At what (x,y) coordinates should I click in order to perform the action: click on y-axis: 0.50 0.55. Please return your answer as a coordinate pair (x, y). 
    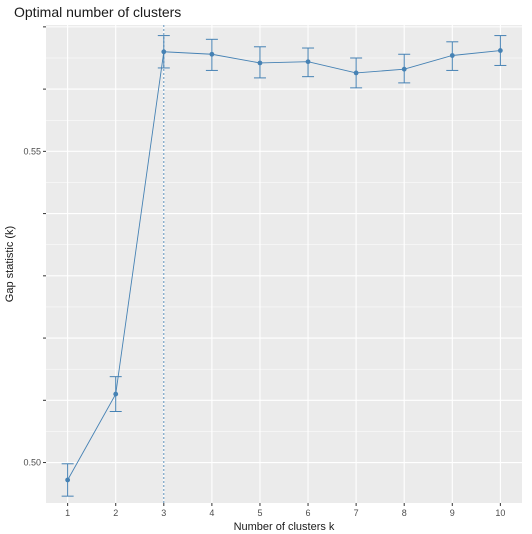
    Looking at the image, I should click on (34, 247).